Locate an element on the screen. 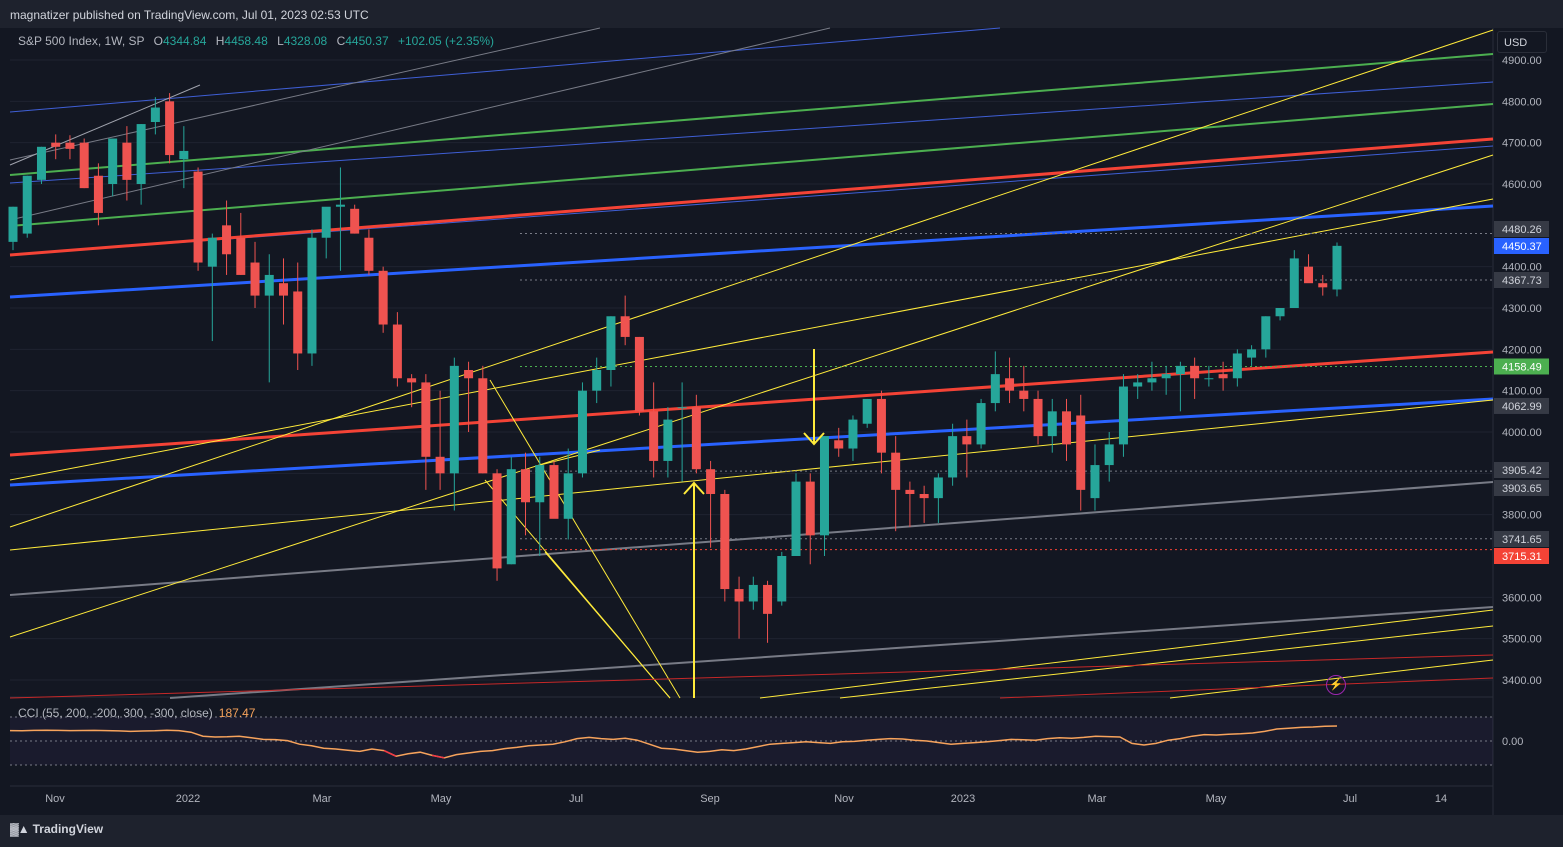 The width and height of the screenshot is (1563, 847). time-tick-label: Nov is located at coordinates (55, 799).